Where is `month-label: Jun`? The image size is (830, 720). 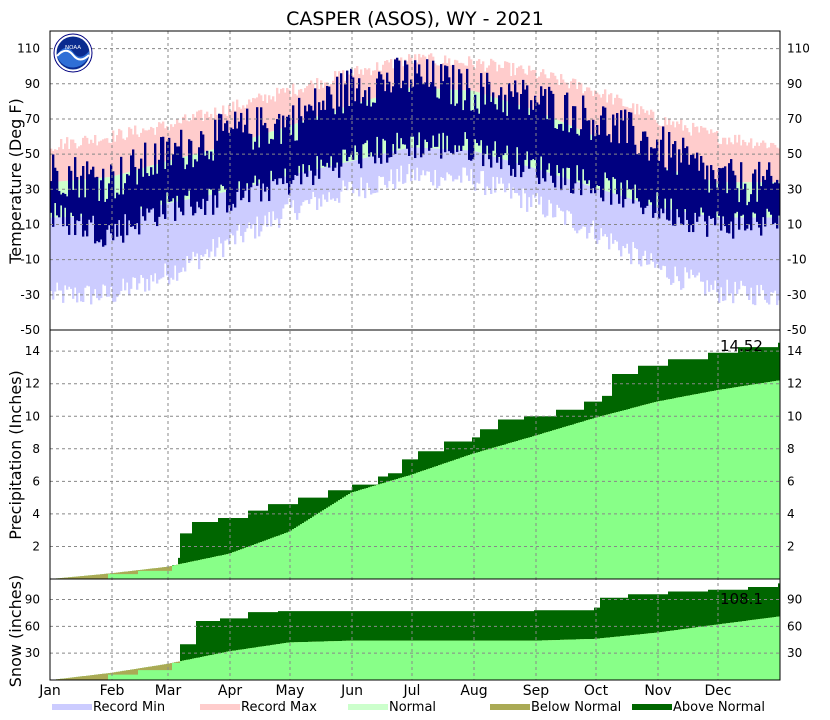
month-label: Jun is located at coordinates (351, 691).